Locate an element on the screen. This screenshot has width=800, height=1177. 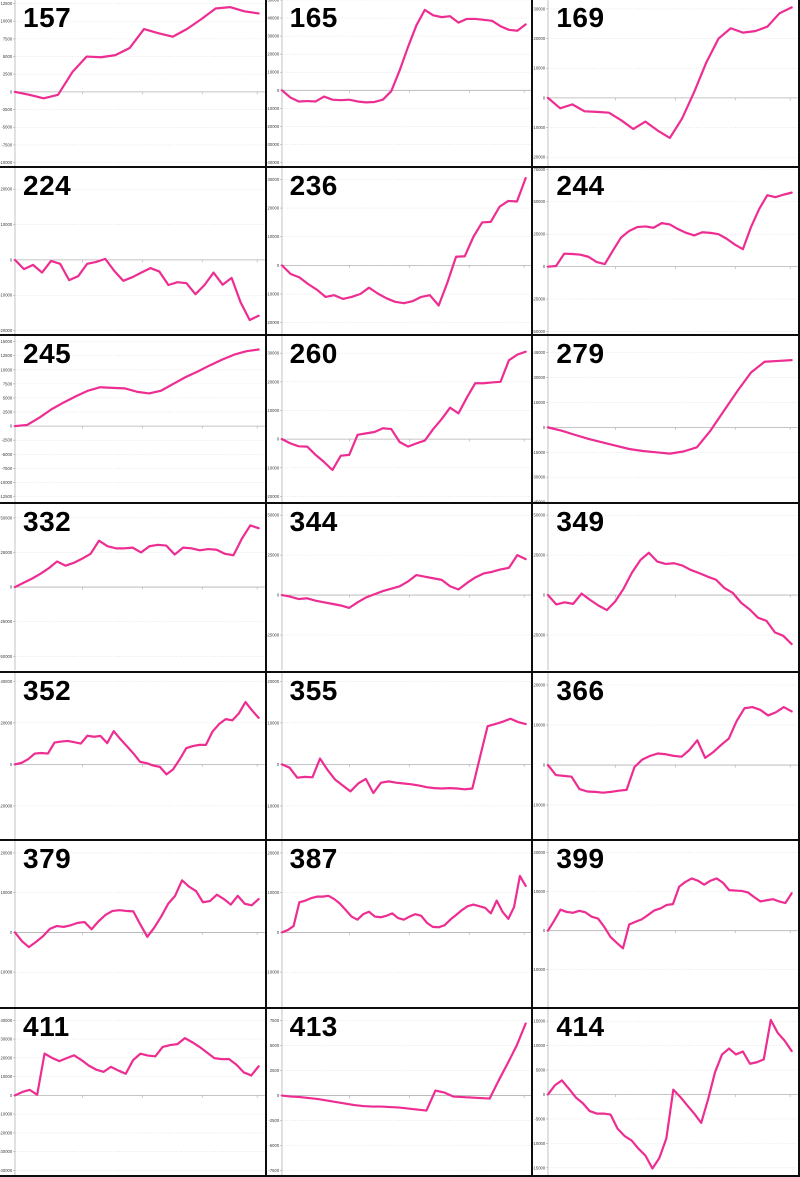
sparkline-cell: 344 50000 25000 0 -25000 is located at coordinates (399, 587).